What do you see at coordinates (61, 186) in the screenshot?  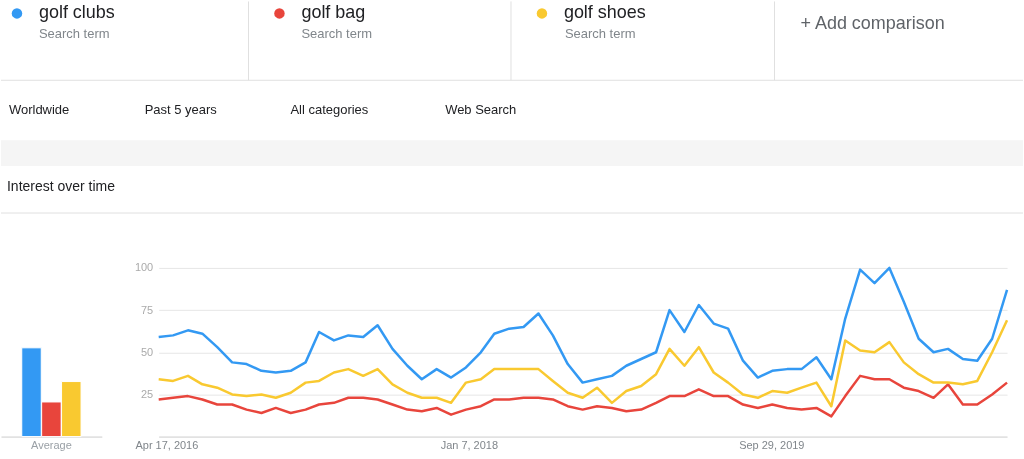 I see `chart-title: Interest over time` at bounding box center [61, 186].